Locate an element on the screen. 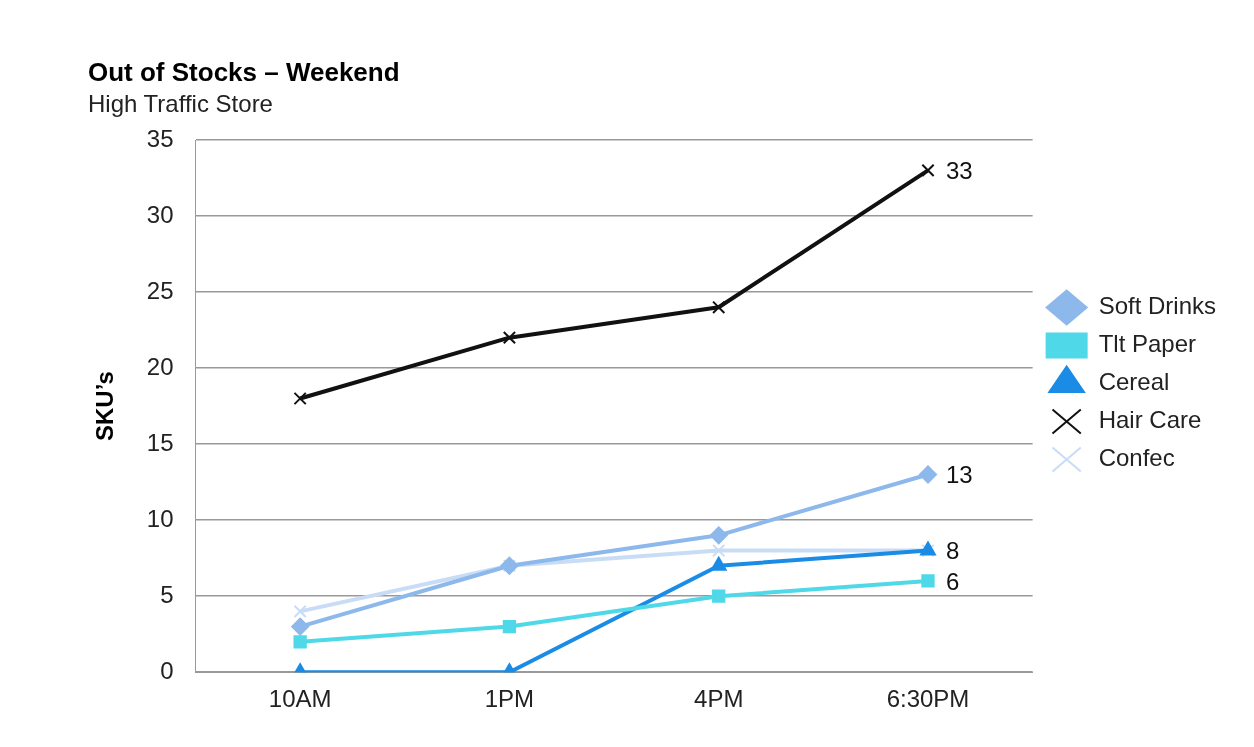 This screenshot has width=1254, height=747. y-tick-label: 15 is located at coordinates (160, 442).